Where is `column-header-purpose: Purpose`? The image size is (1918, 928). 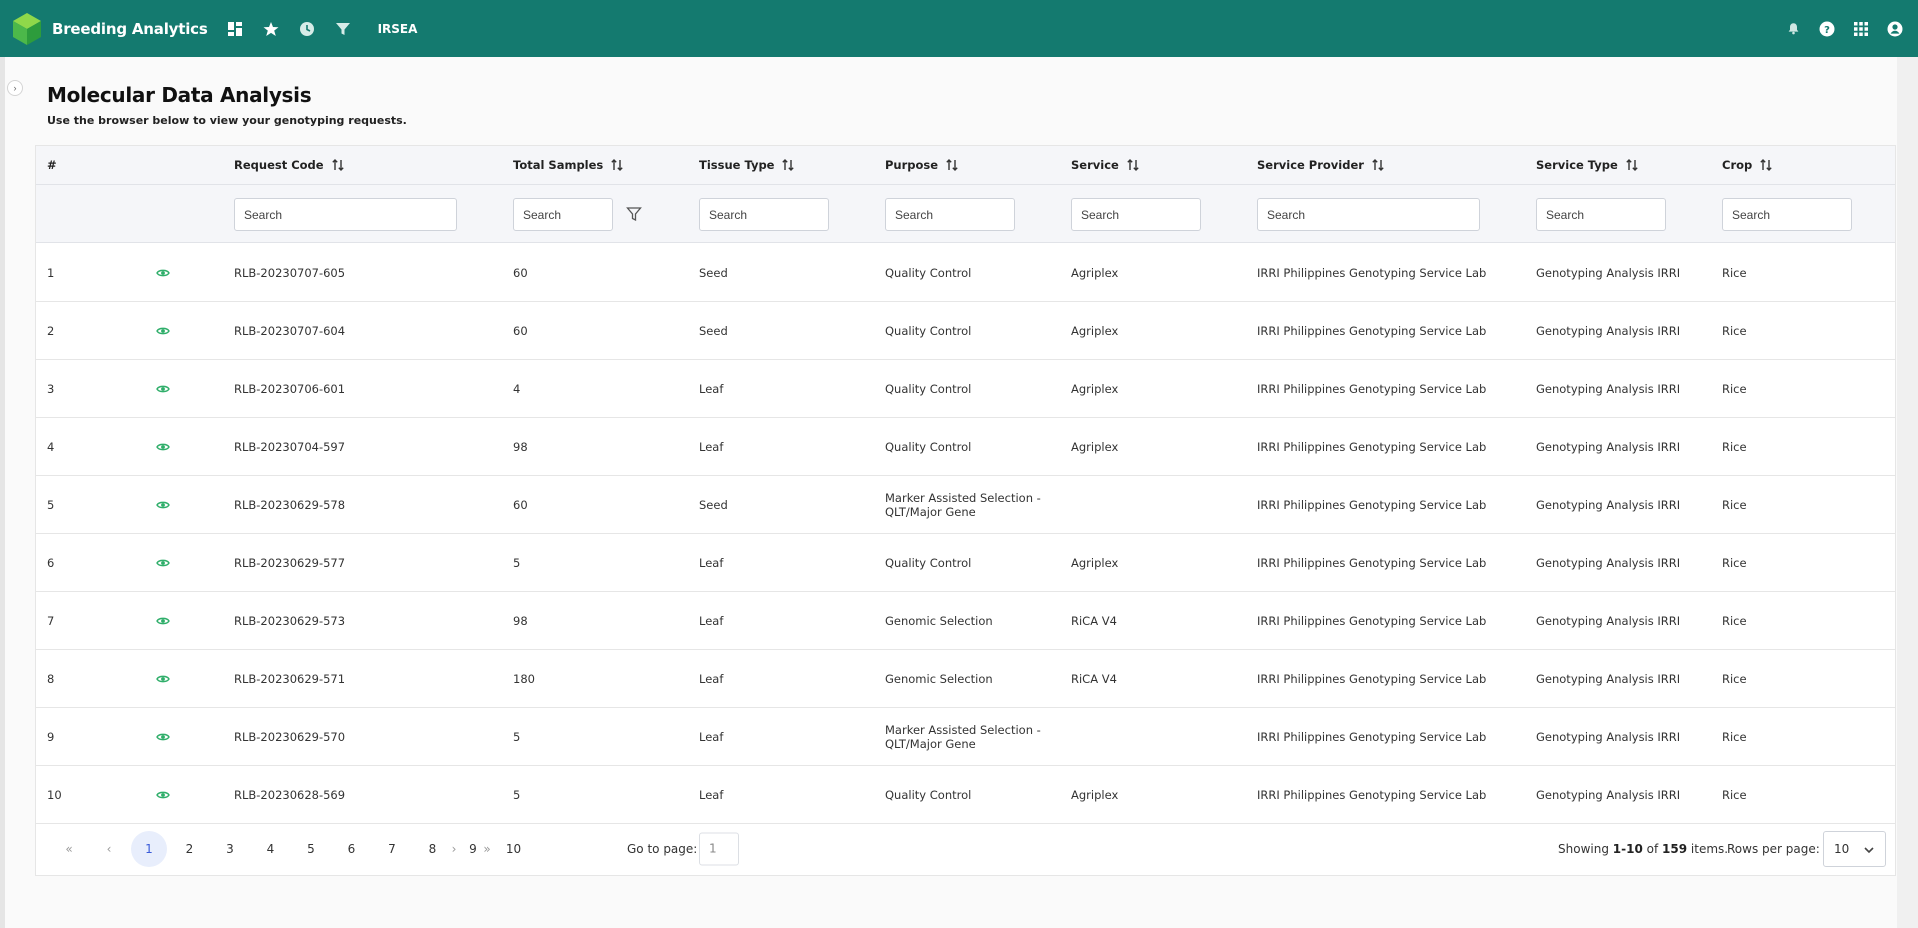
column-header-purpose: Purpose is located at coordinates (922, 165).